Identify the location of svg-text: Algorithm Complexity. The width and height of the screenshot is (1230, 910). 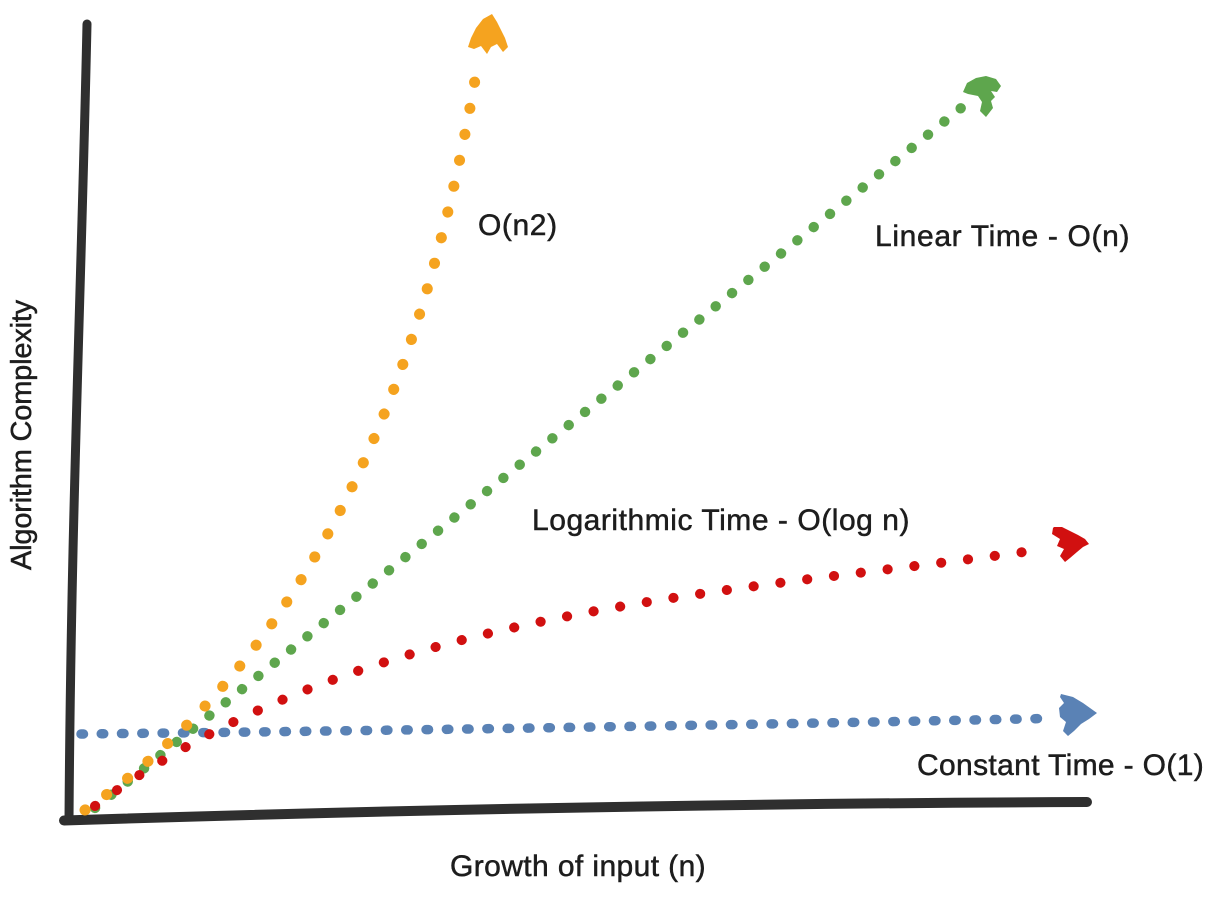
(22, 434).